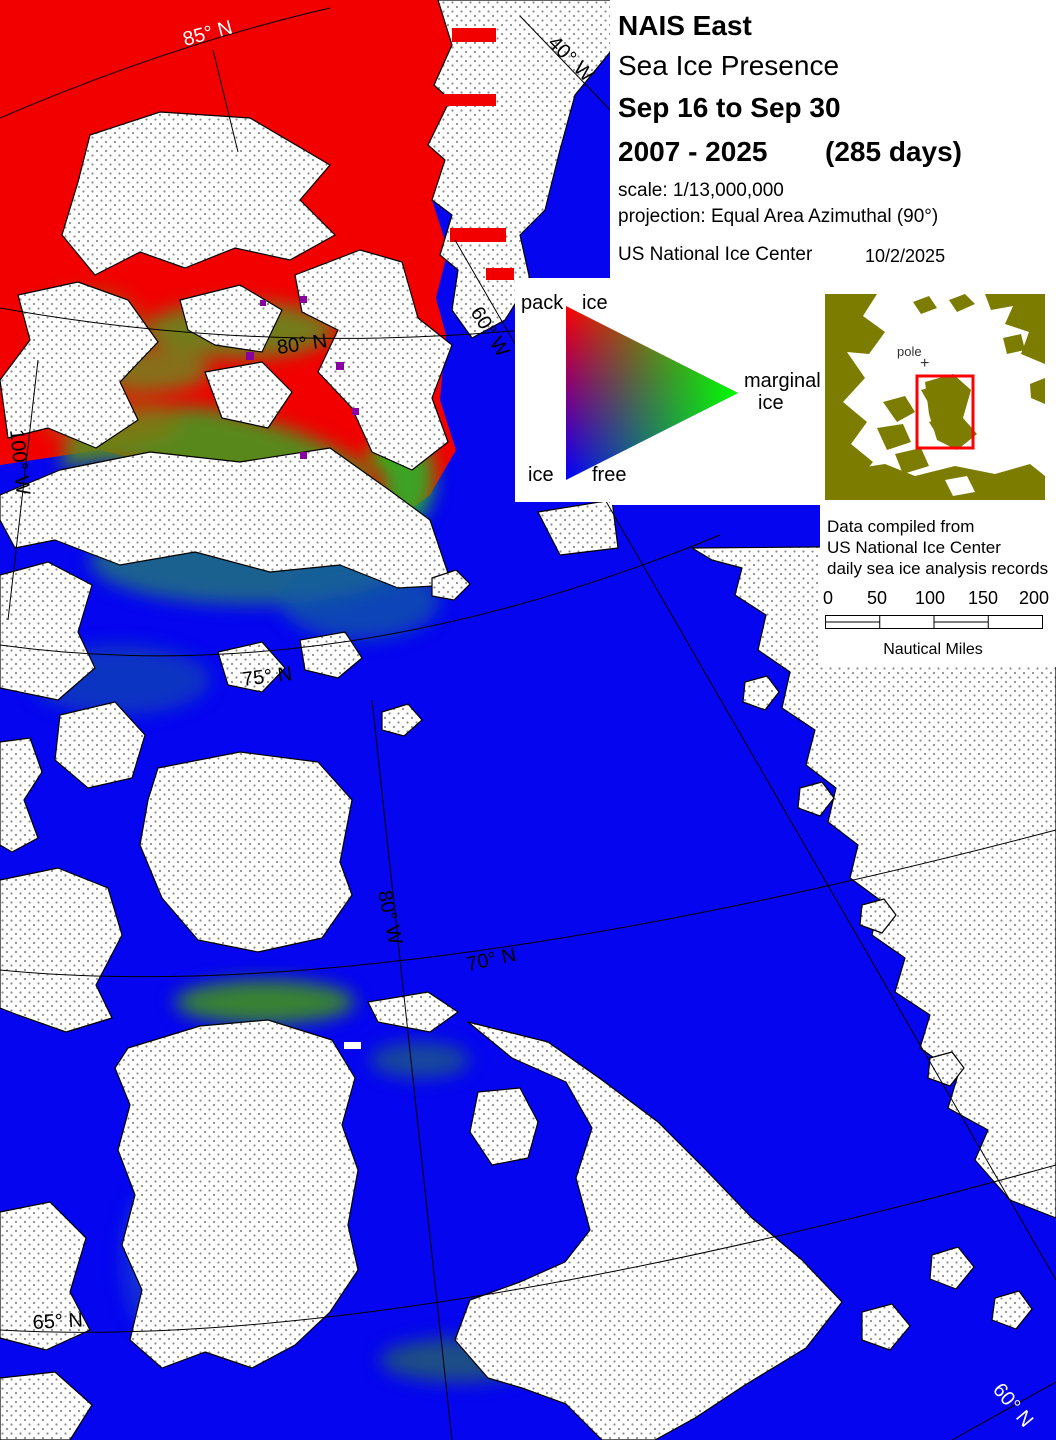 The width and height of the screenshot is (1056, 1440). What do you see at coordinates (715, 254) in the screenshot?
I see `agency-name: US National Ice Center` at bounding box center [715, 254].